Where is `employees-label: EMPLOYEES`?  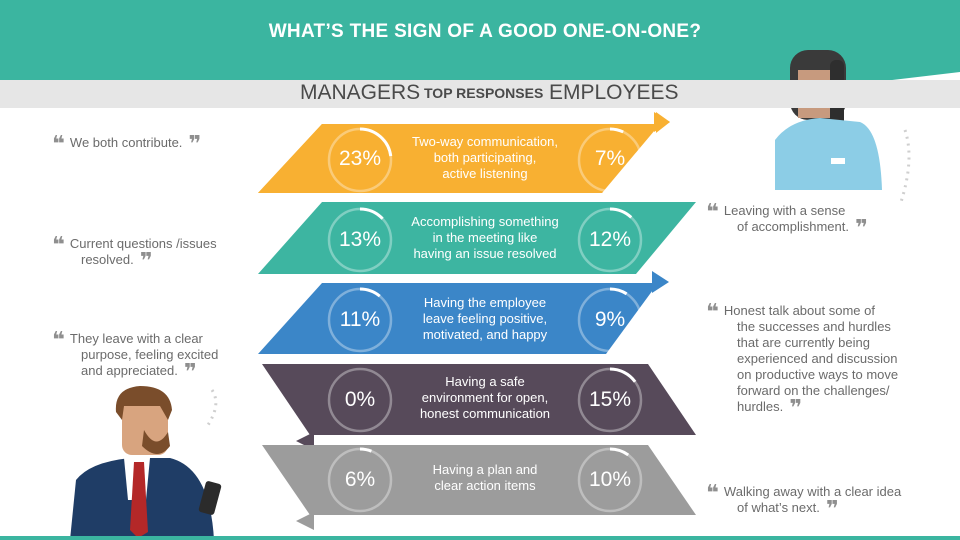 employees-label: EMPLOYEES is located at coordinates (614, 92).